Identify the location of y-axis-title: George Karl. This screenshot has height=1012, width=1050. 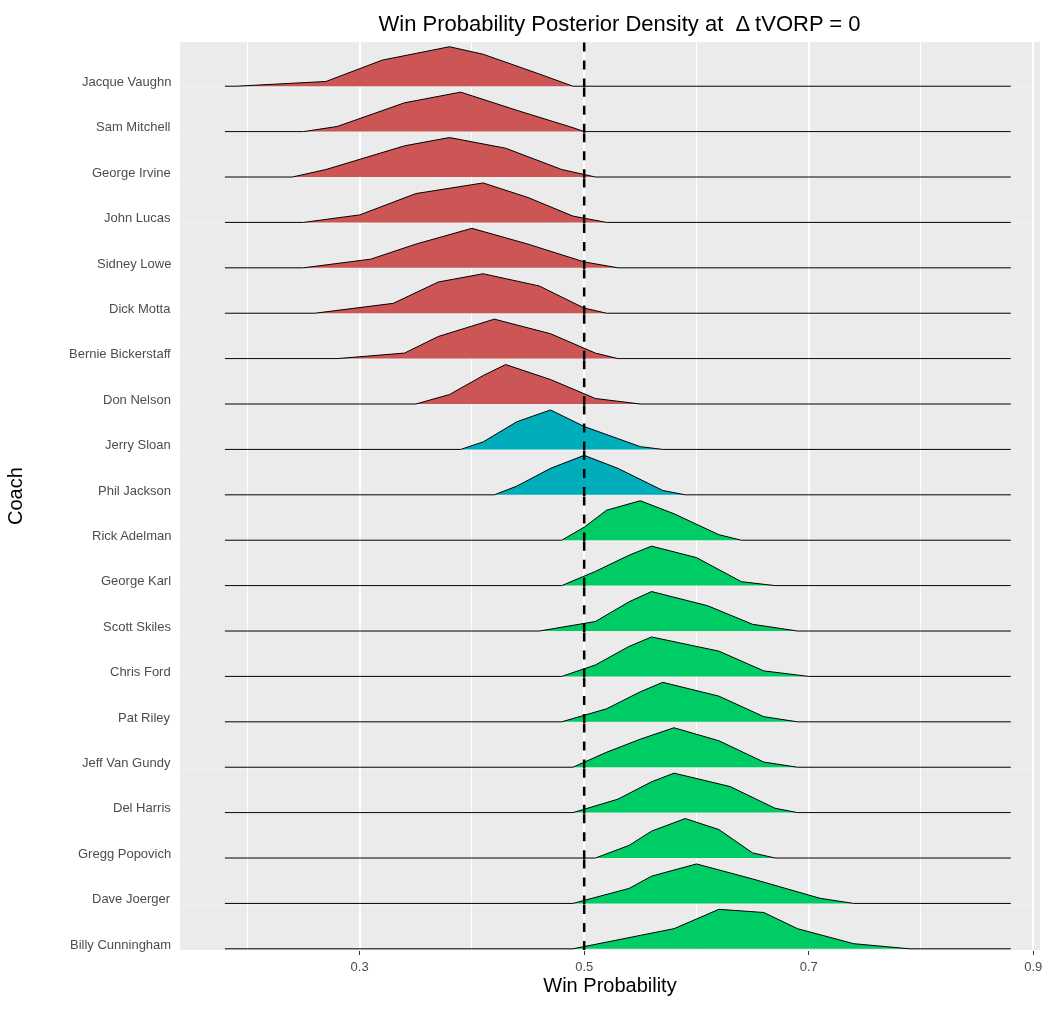
(136, 580).